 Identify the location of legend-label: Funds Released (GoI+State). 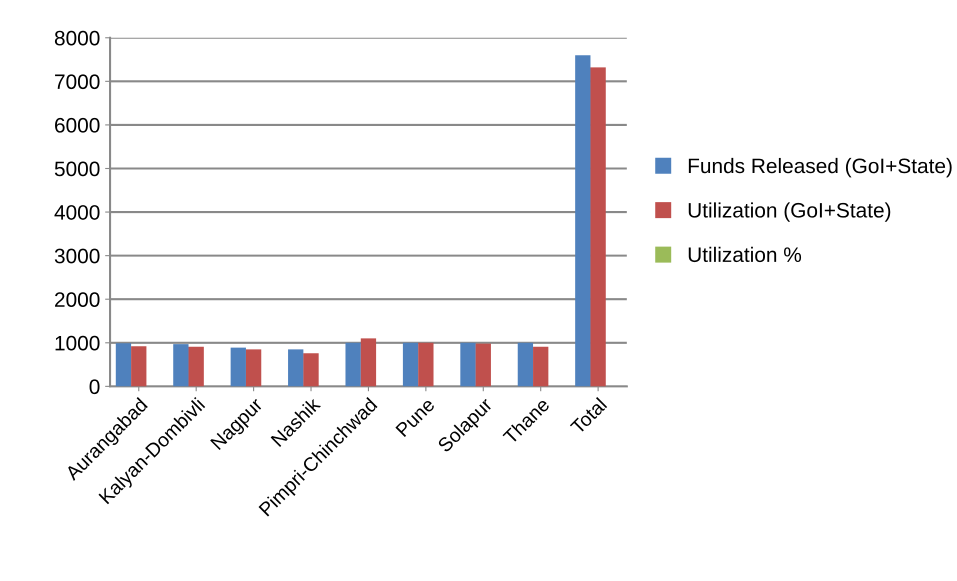
(820, 168).